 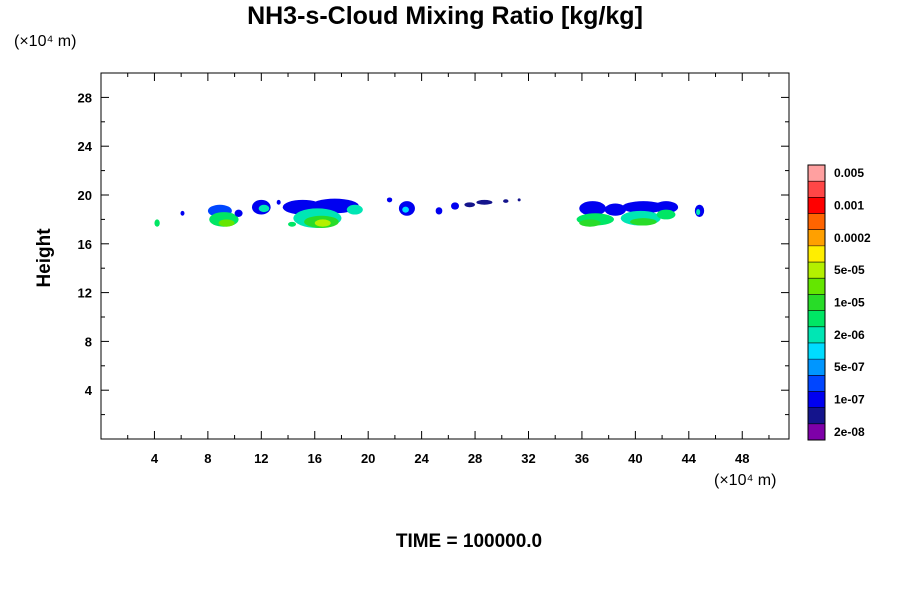 I want to click on y-axis-unit: (×10⁴ m), so click(x=45, y=41).